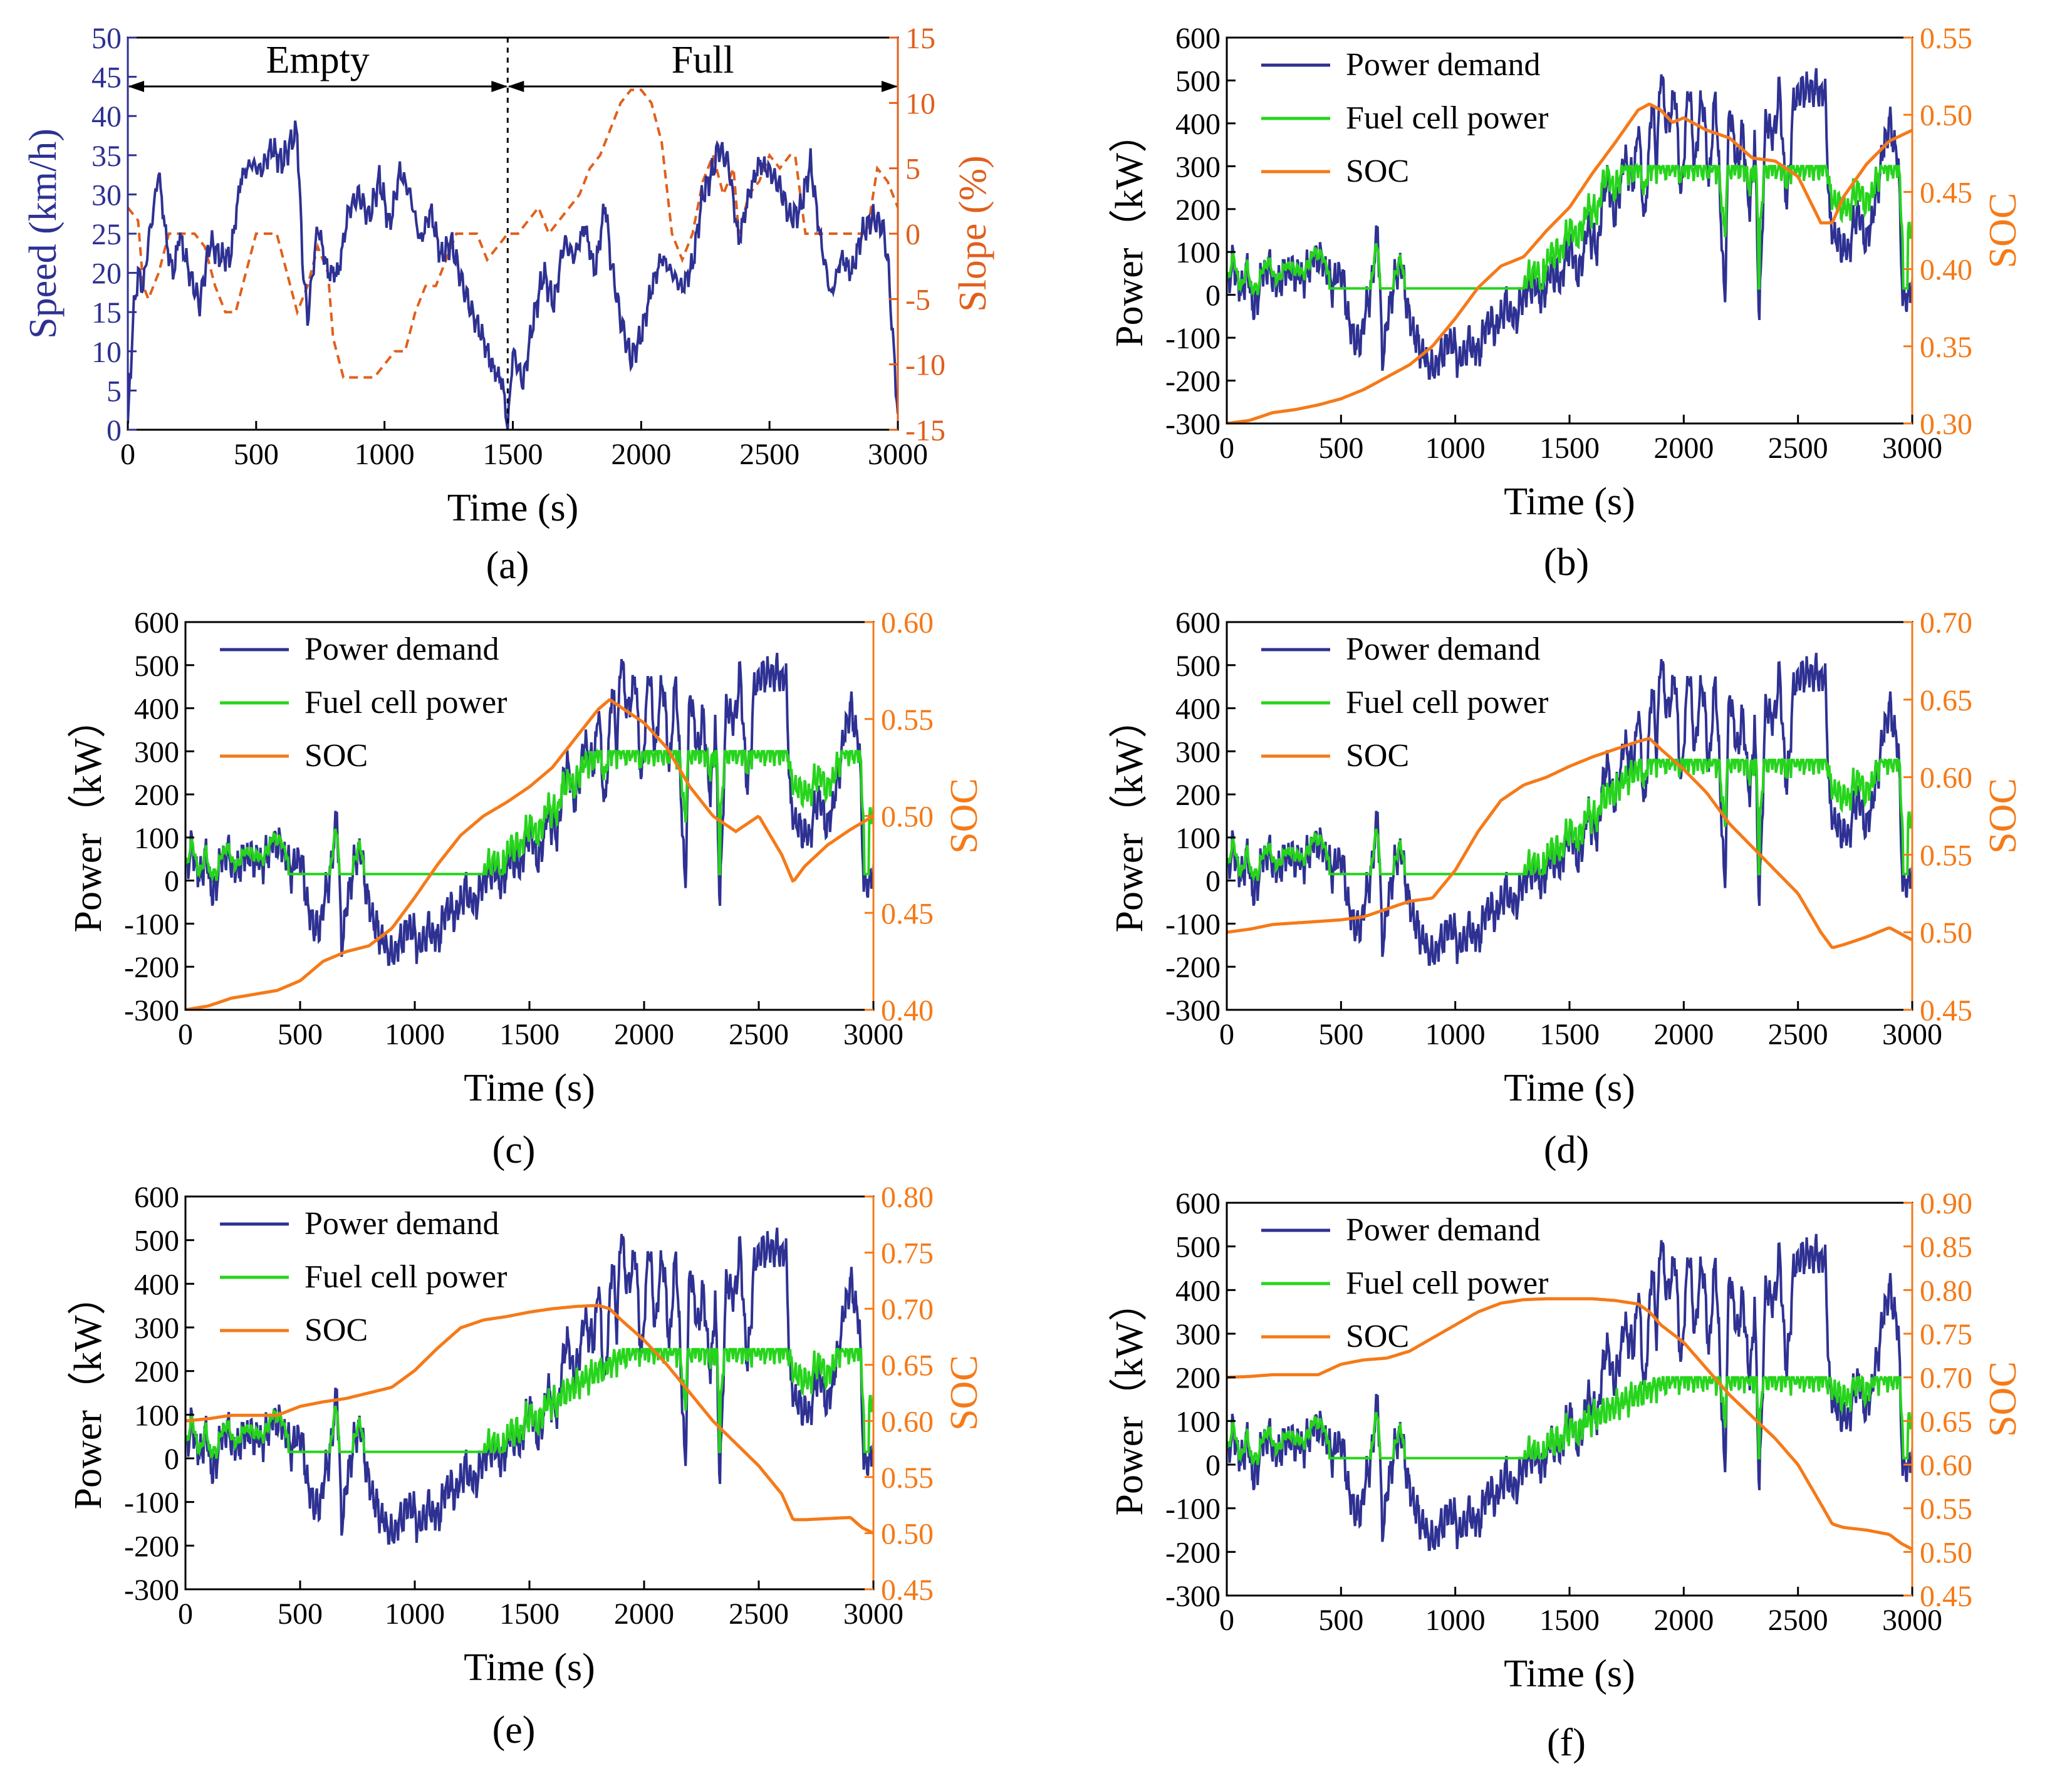  Describe the element at coordinates (925, 431) in the screenshot. I see `y-right-tick-label: -15` at that location.